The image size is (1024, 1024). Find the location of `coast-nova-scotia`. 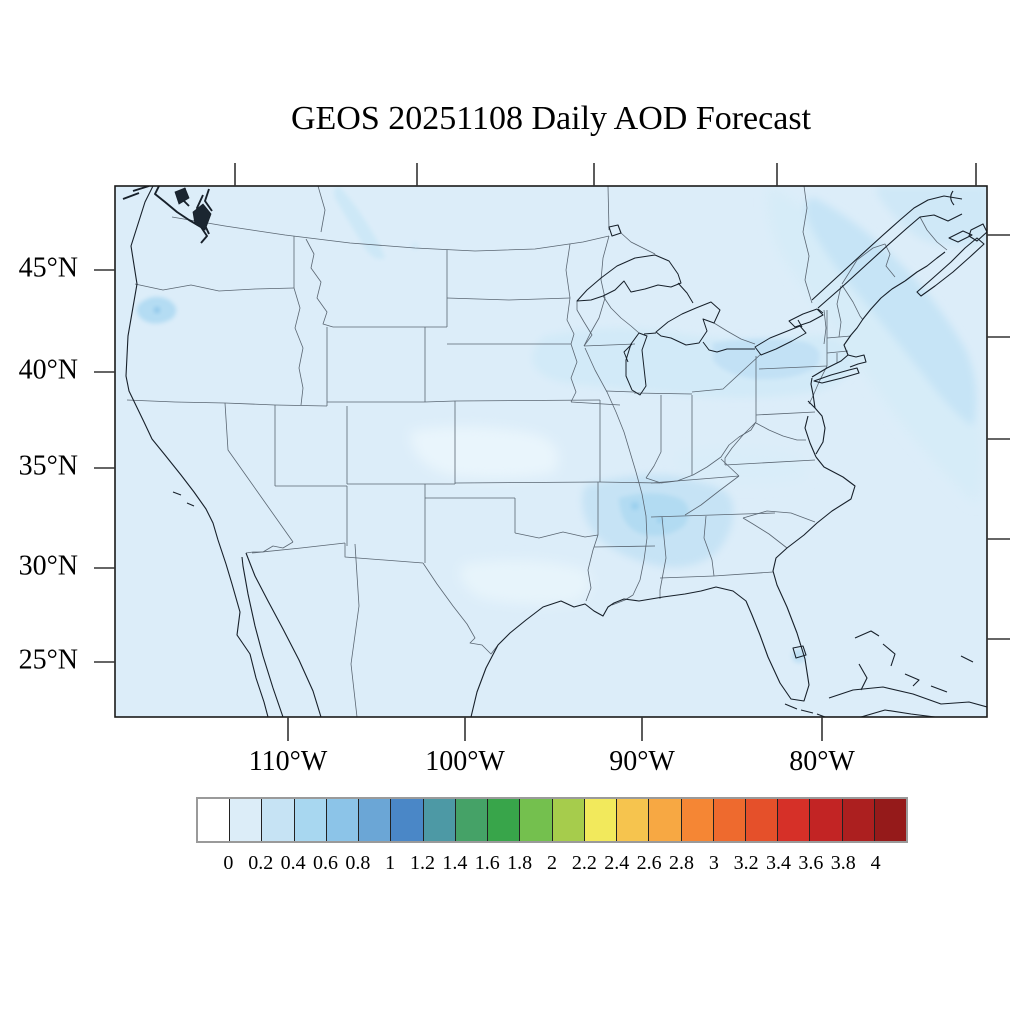

coast-nova-scotia is located at coordinates (950, 267).